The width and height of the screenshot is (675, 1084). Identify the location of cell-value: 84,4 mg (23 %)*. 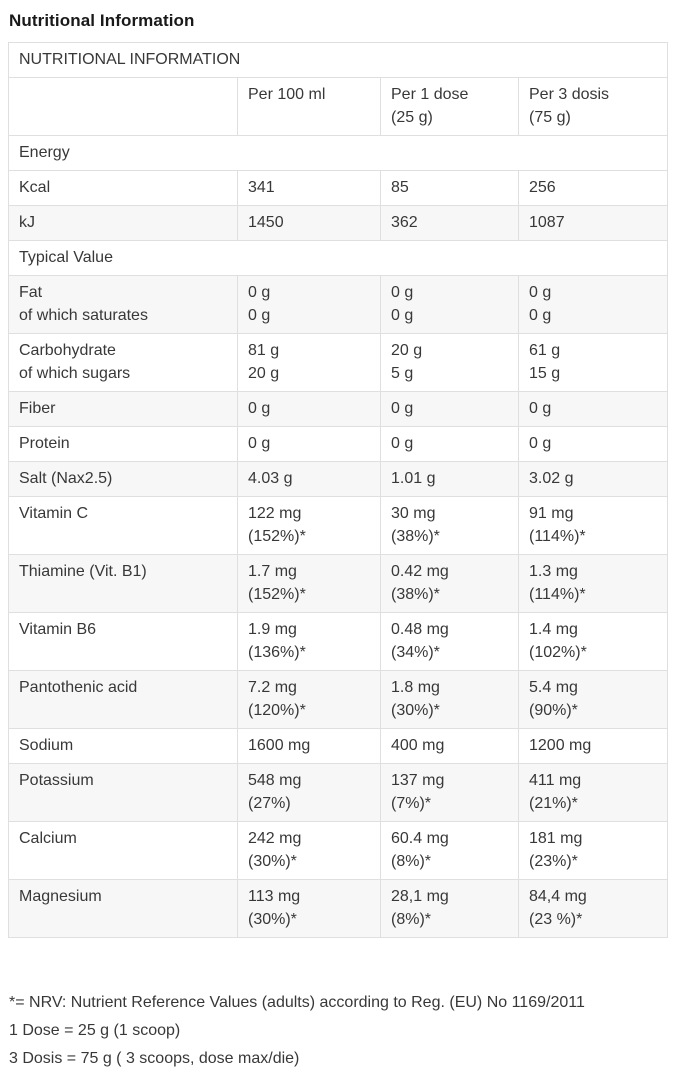
(593, 908).